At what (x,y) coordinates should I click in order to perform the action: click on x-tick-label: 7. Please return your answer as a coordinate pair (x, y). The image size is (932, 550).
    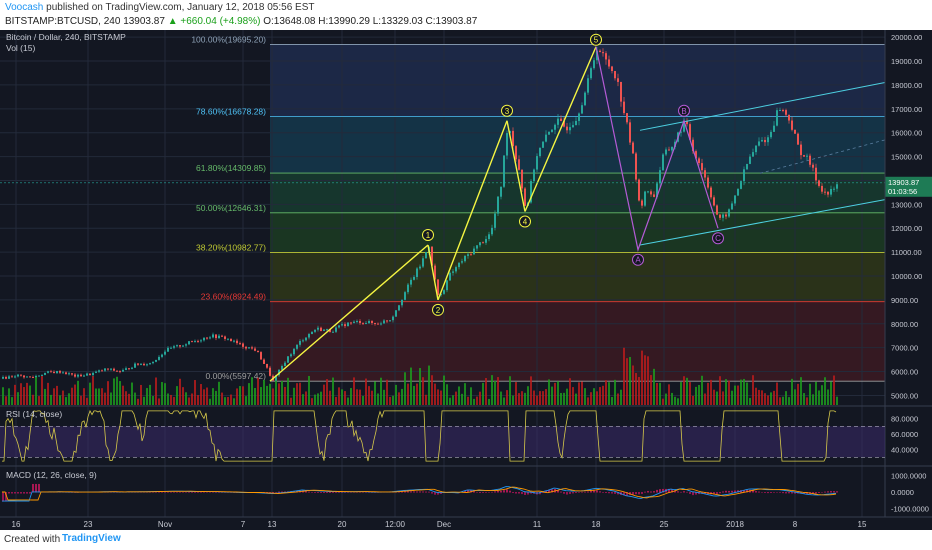
    Looking at the image, I should click on (243, 524).